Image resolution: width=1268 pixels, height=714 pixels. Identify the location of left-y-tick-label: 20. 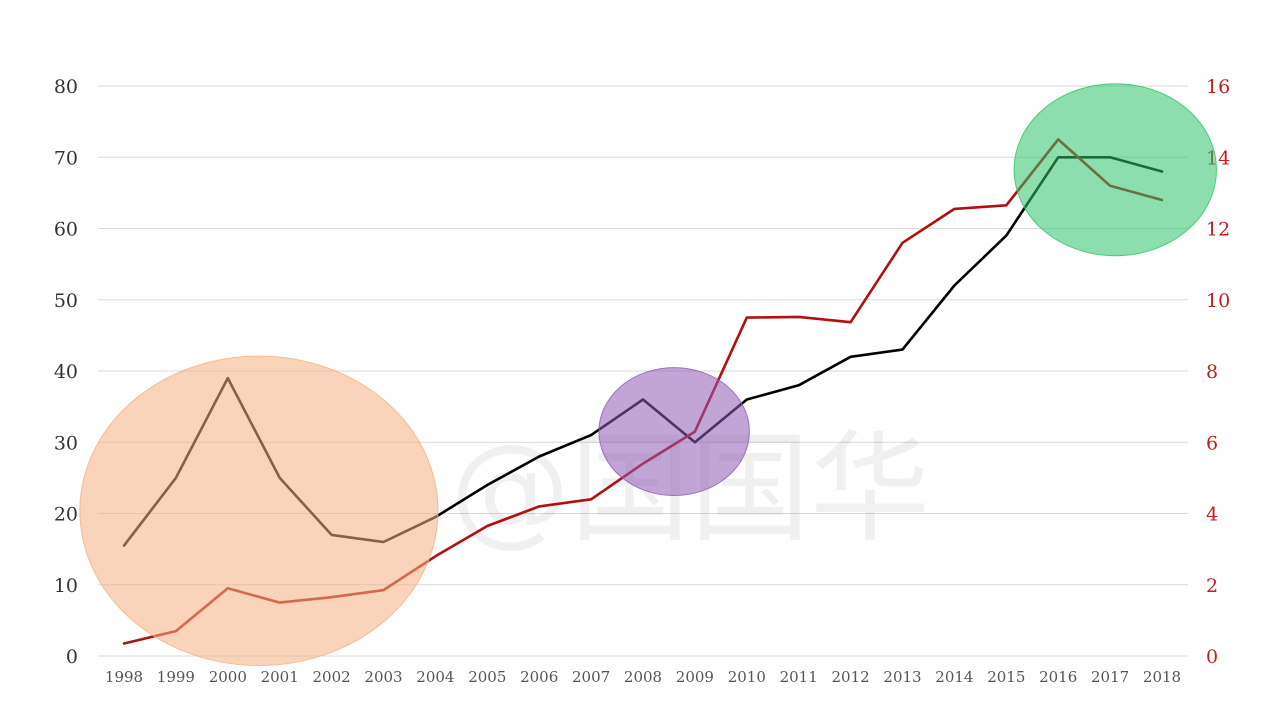
(66, 515).